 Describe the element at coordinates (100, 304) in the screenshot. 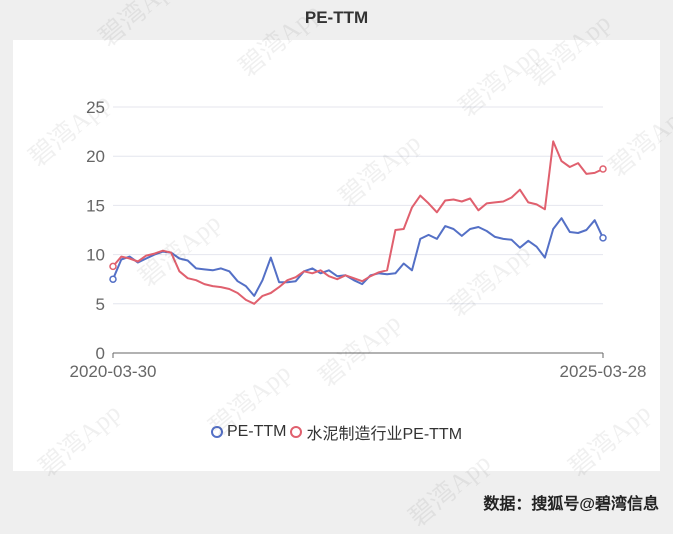

I see `y-tick-label: 5` at that location.